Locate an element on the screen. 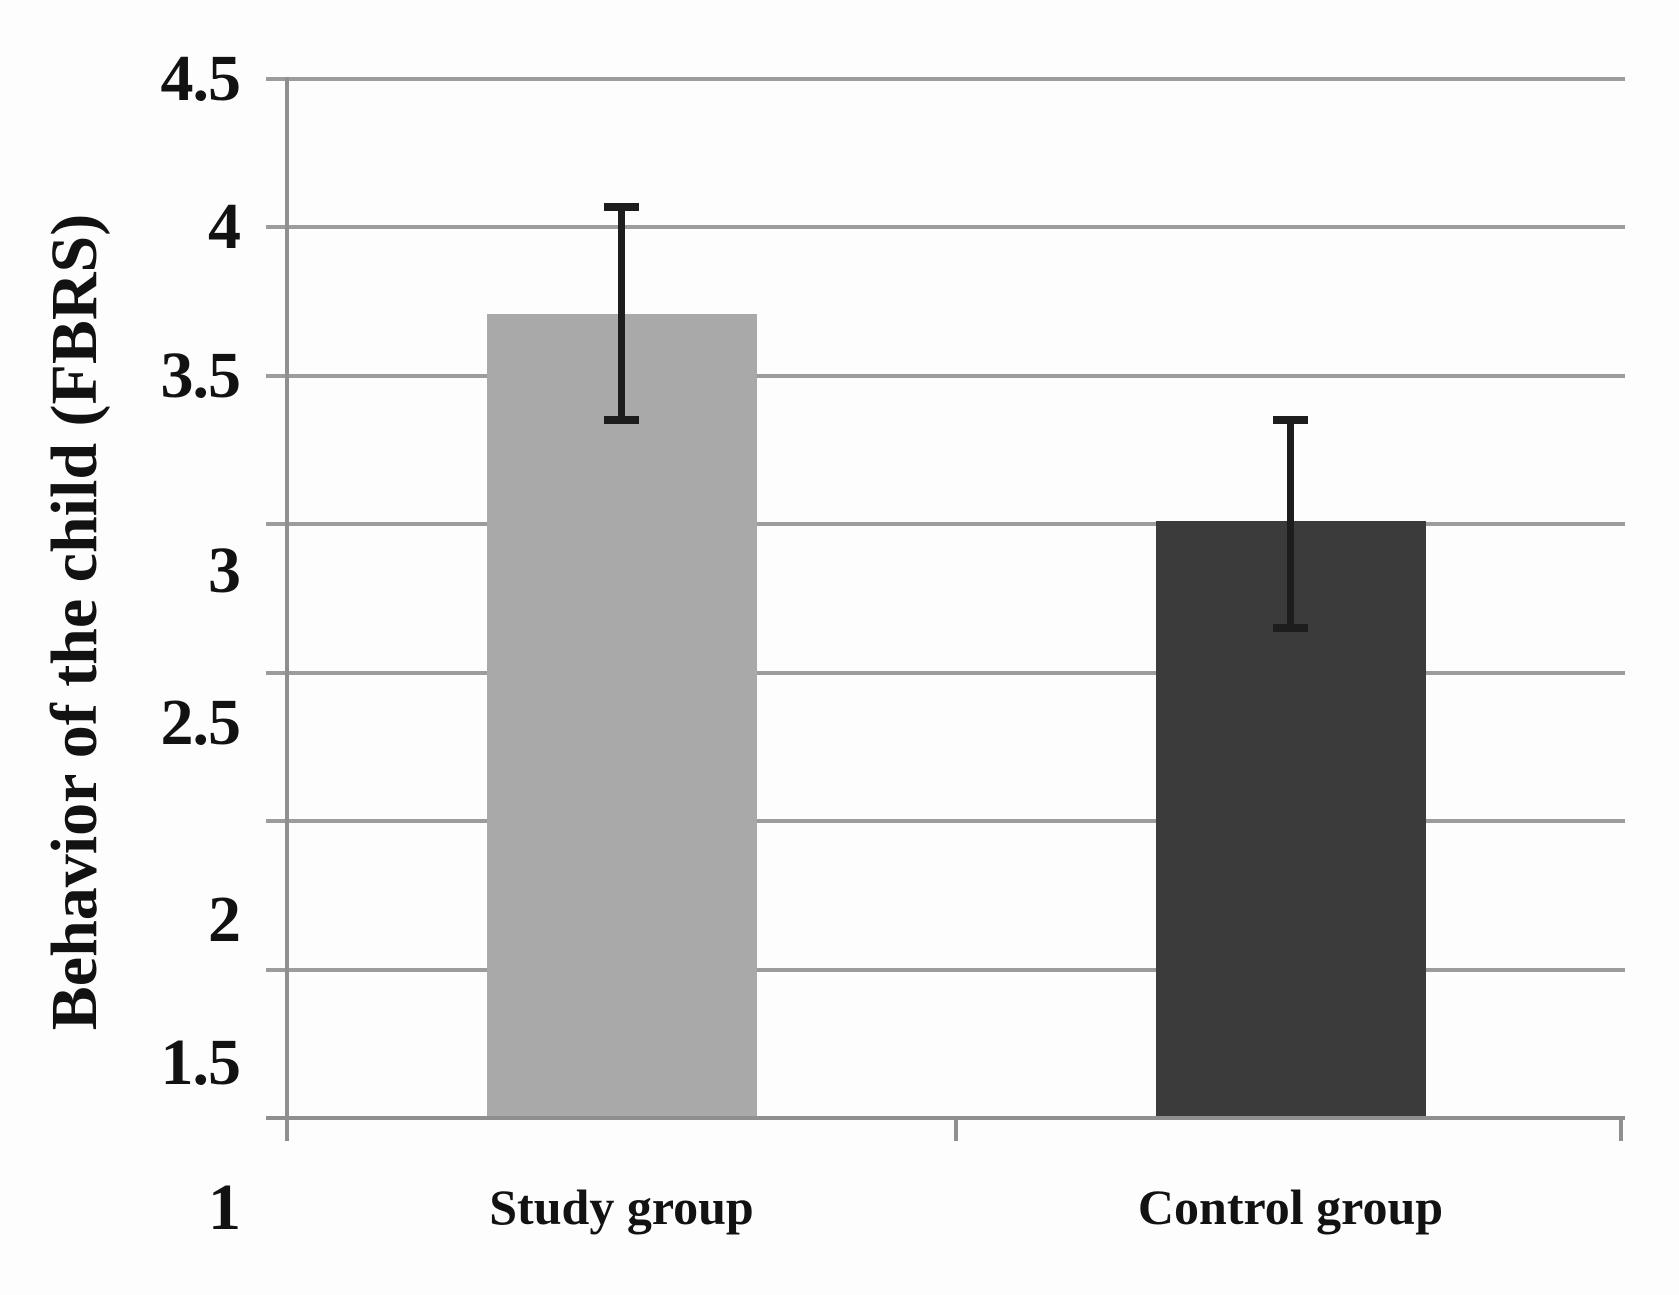 Image resolution: width=1679 pixels, height=1295 pixels. y-tick-label: 1 is located at coordinates (224, 1207).